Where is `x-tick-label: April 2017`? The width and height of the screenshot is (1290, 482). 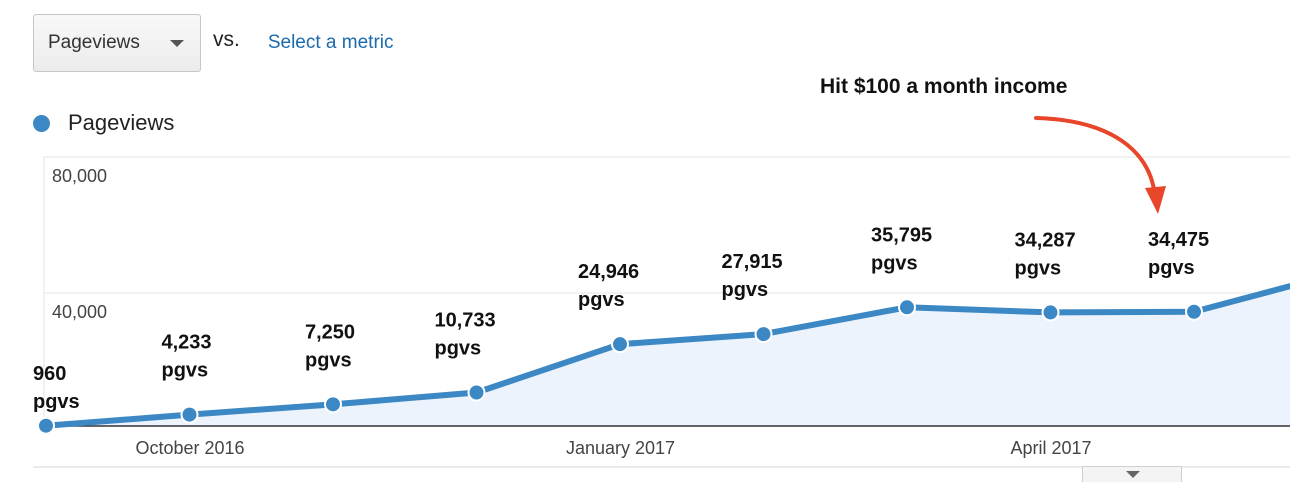 x-tick-label: April 2017 is located at coordinates (1050, 448).